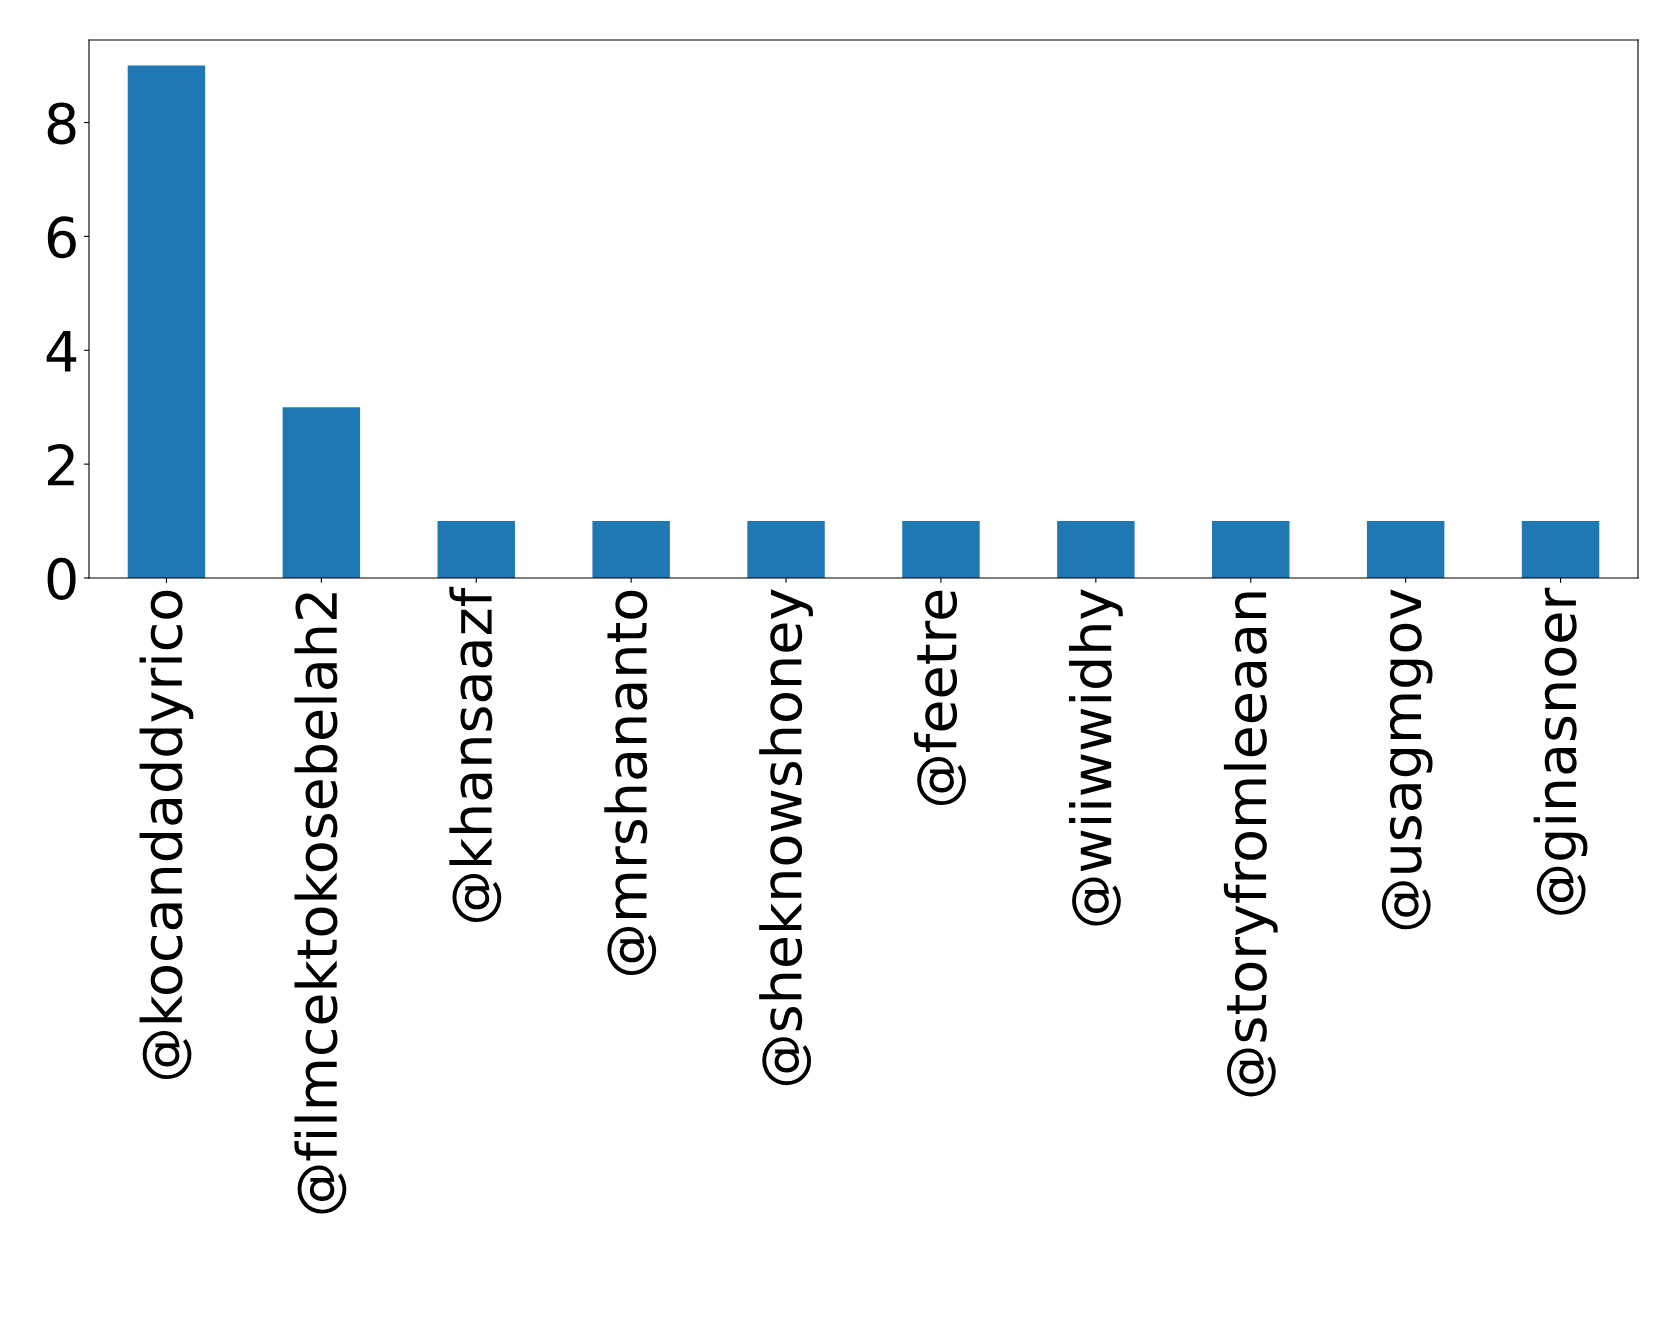 Image resolution: width=1679 pixels, height=1336 pixels. Describe the element at coordinates (61, 578) in the screenshot. I see `y-tick-label: 0` at that location.